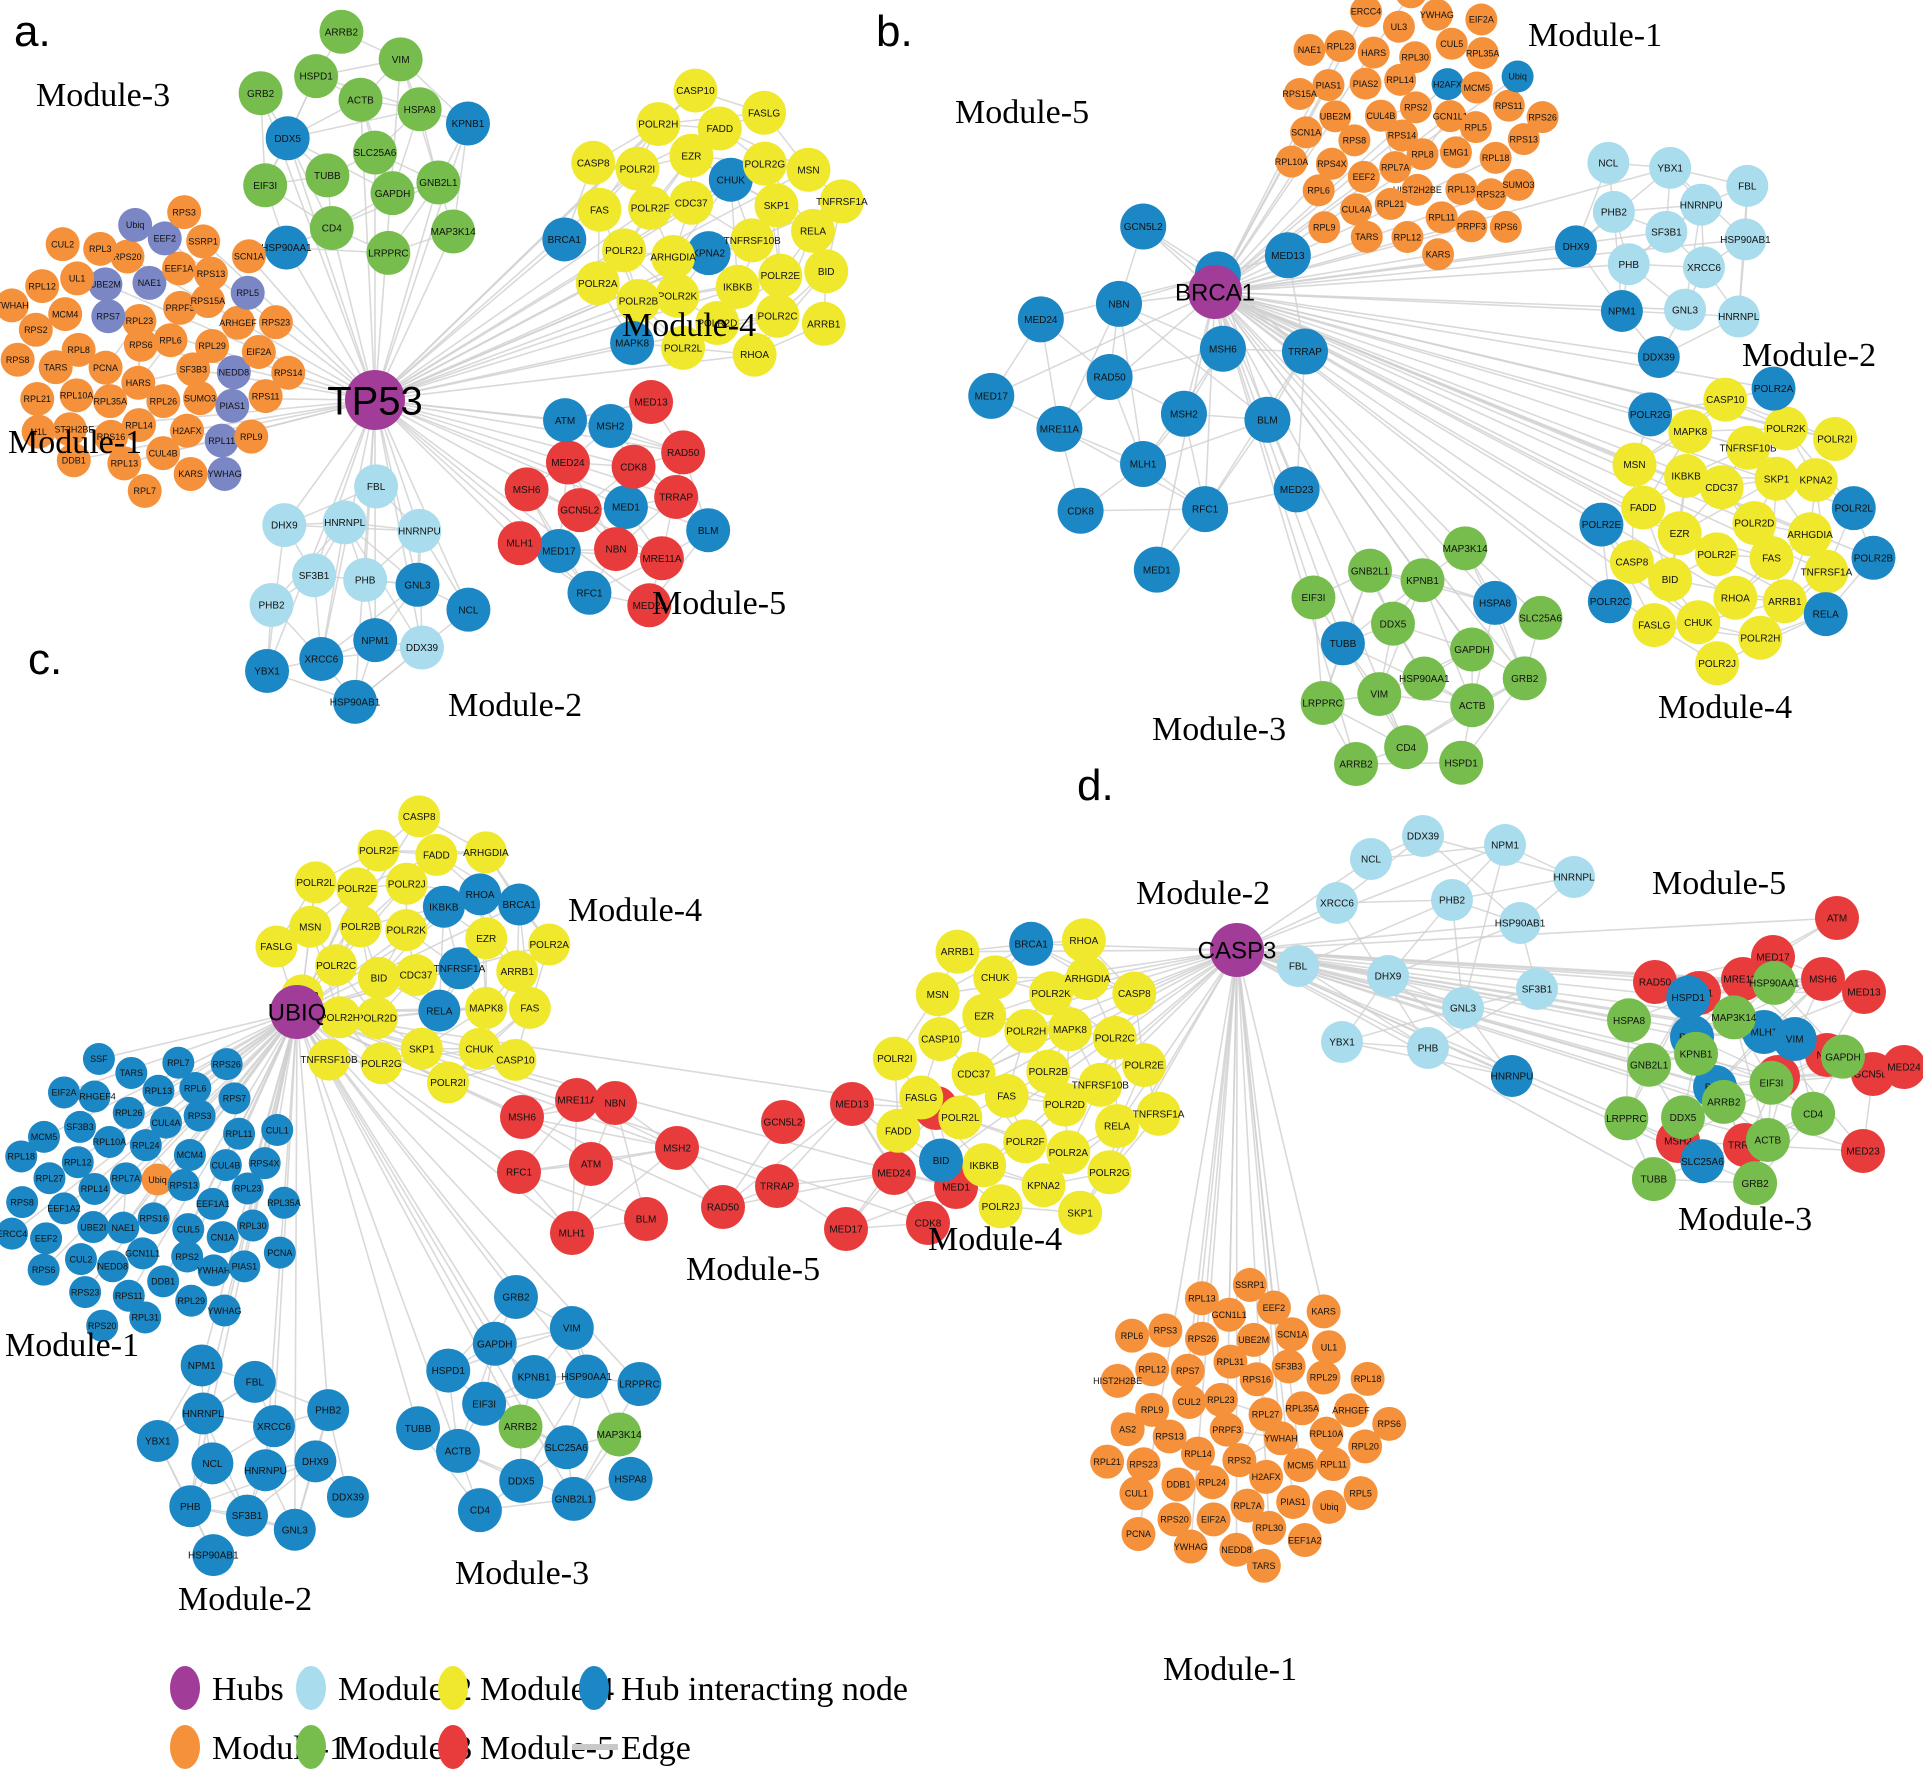 The height and width of the screenshot is (1775, 1923). I want to click on node-TNFRSF10B: TNFRSF10B, so click(753, 240).